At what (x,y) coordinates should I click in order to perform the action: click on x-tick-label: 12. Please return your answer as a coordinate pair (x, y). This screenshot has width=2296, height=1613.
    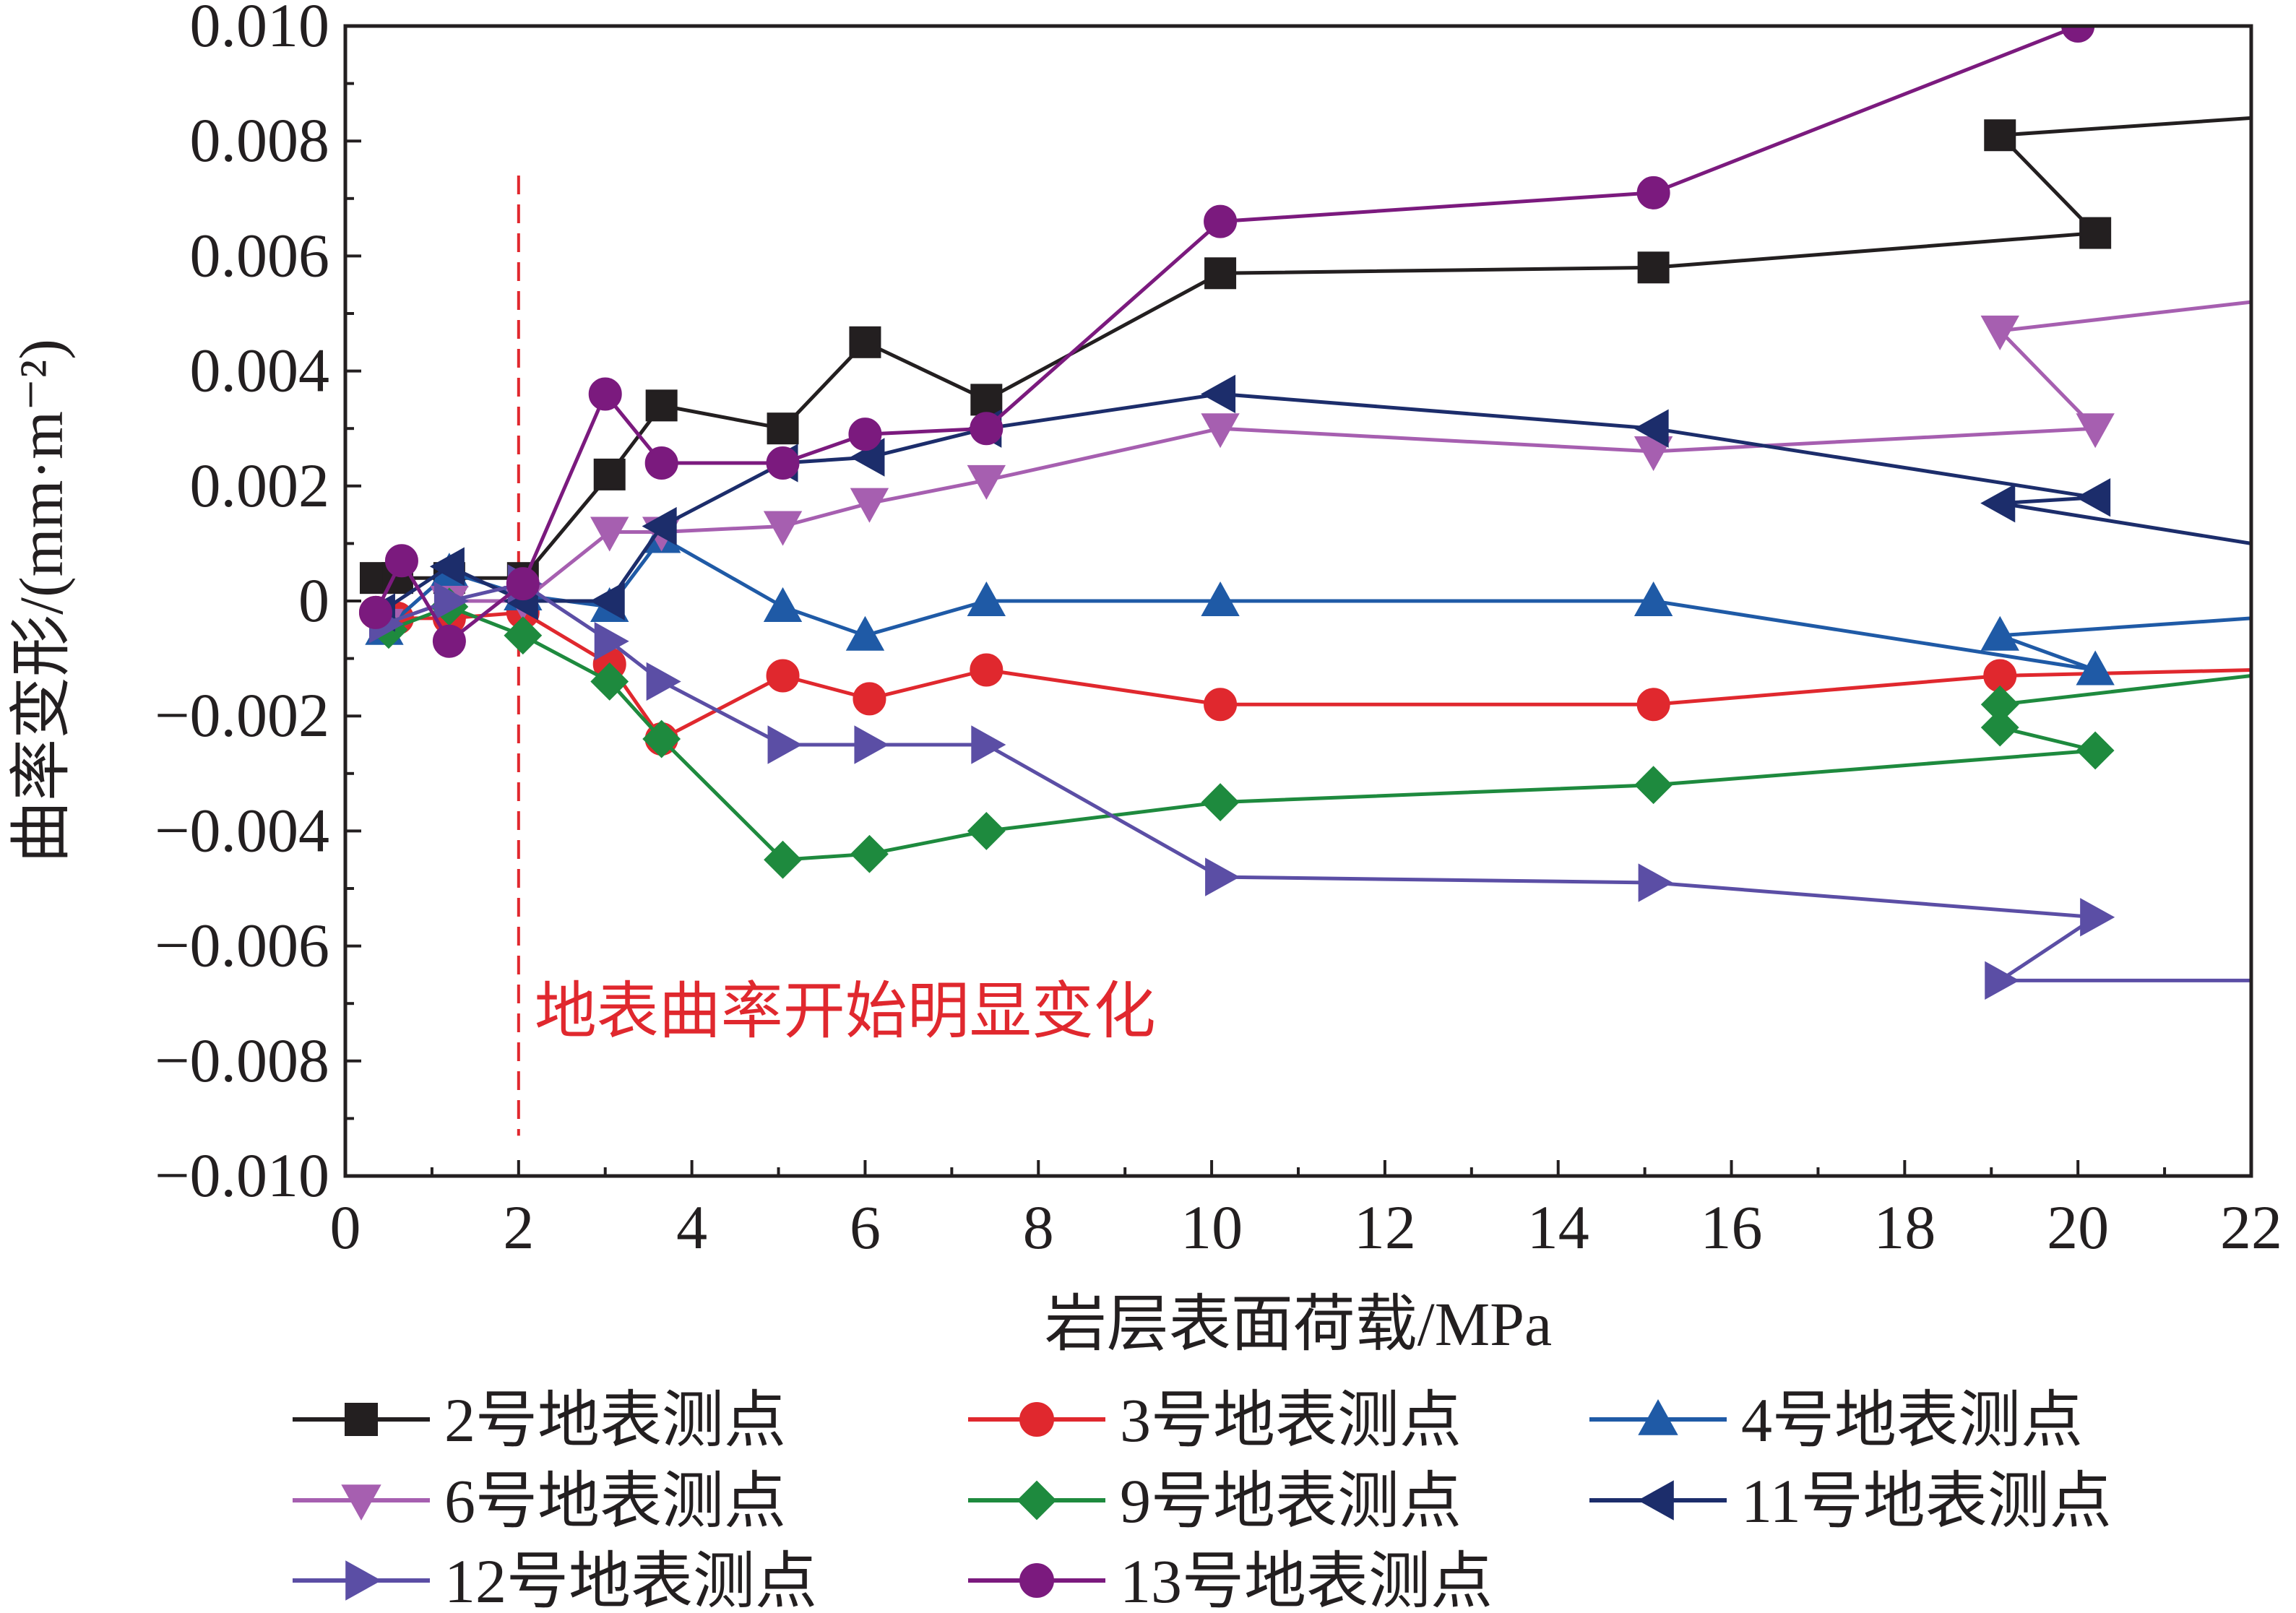
    Looking at the image, I should click on (1385, 1227).